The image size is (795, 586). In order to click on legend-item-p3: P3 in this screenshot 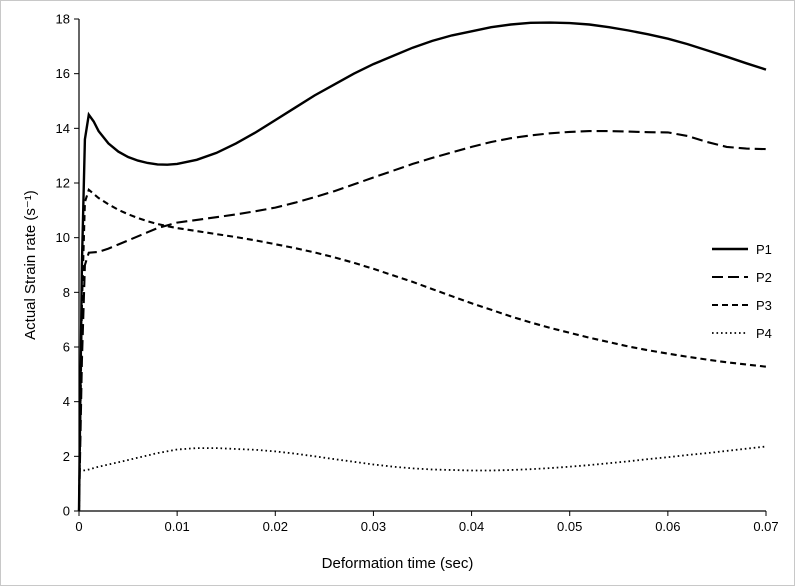, I will do `click(741, 305)`.